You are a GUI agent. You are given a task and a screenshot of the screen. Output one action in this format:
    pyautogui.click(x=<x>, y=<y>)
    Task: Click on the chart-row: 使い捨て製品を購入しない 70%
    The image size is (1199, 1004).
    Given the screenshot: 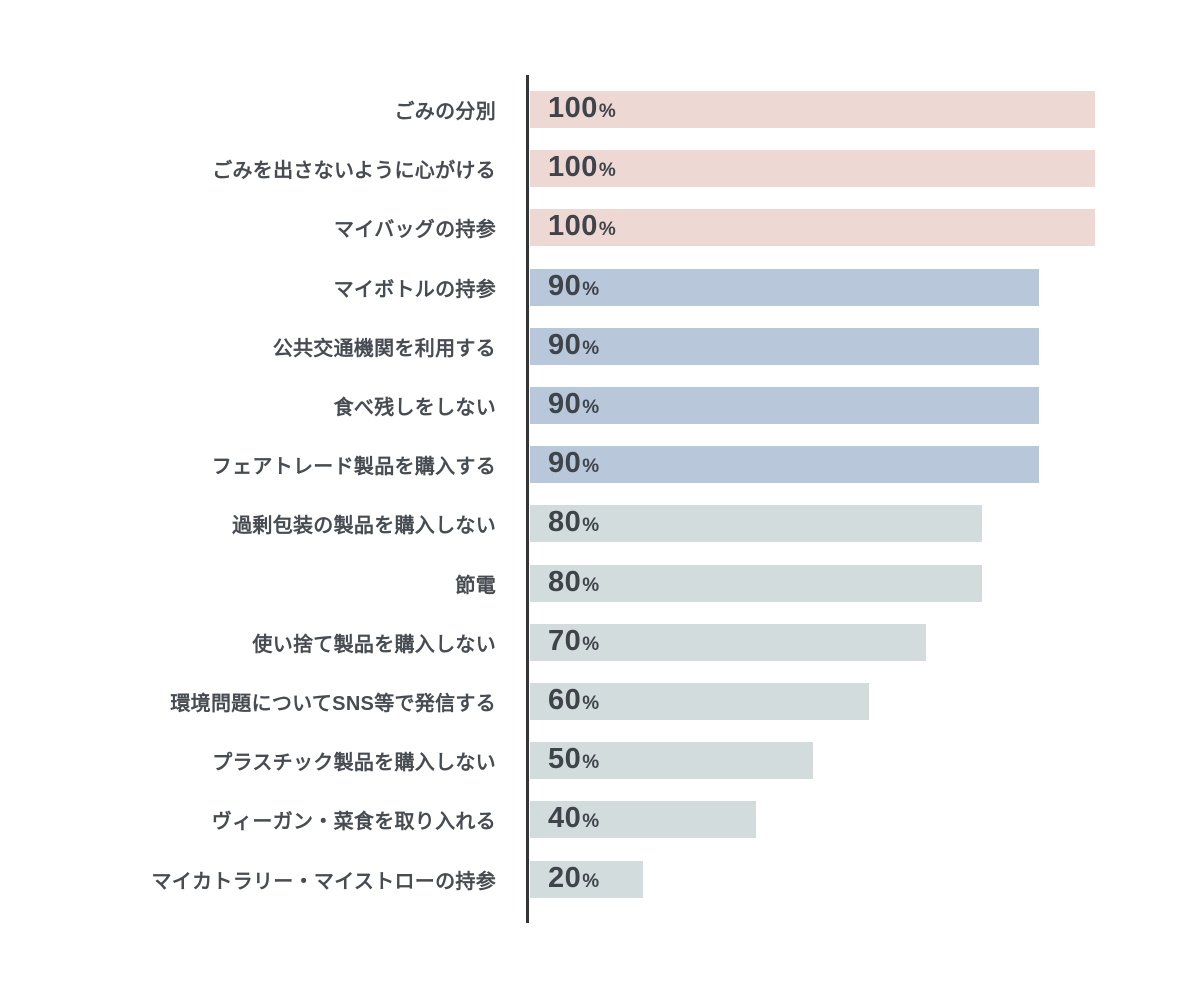 What is the action you would take?
    pyautogui.click(x=599, y=642)
    